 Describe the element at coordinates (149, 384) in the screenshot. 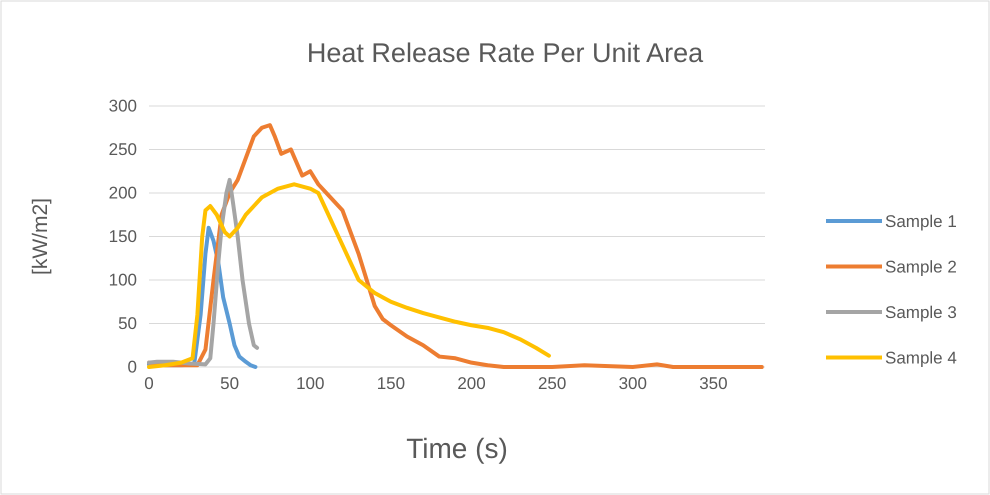

I see `x-tick-label: 0` at that location.